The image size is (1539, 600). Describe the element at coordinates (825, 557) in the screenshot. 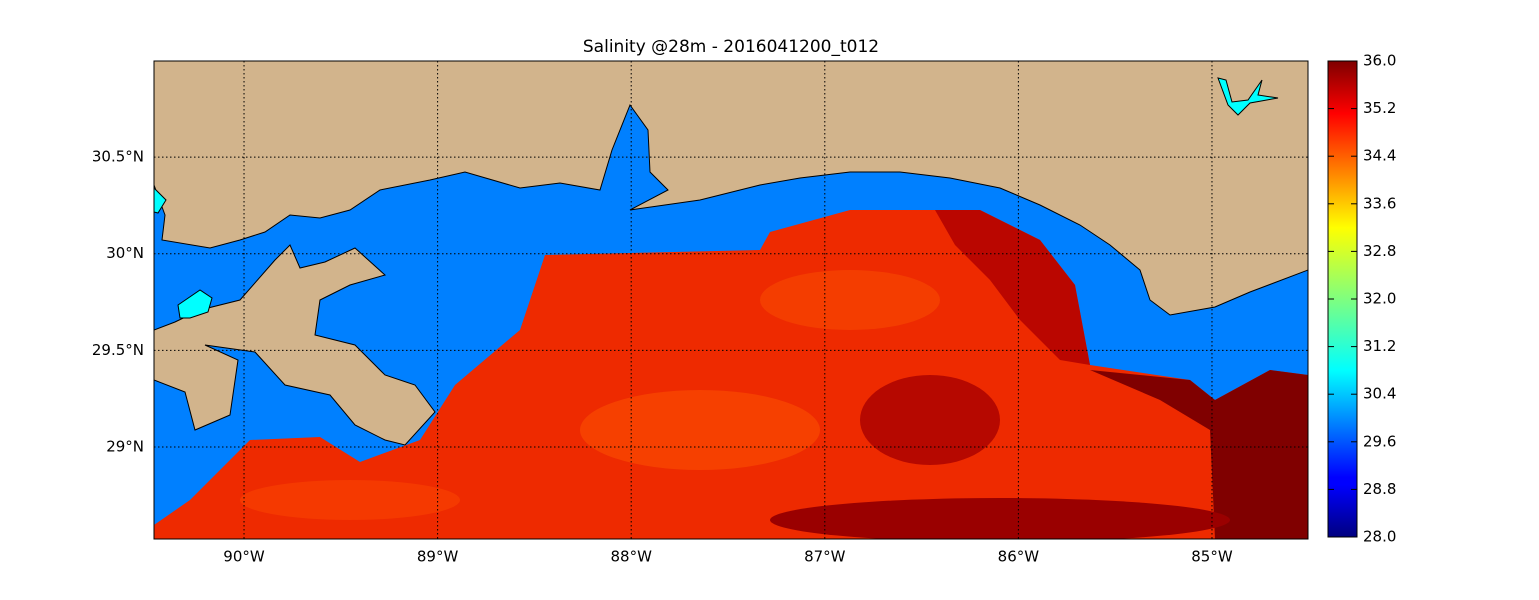

I see `x-tick-label: 87°W` at that location.